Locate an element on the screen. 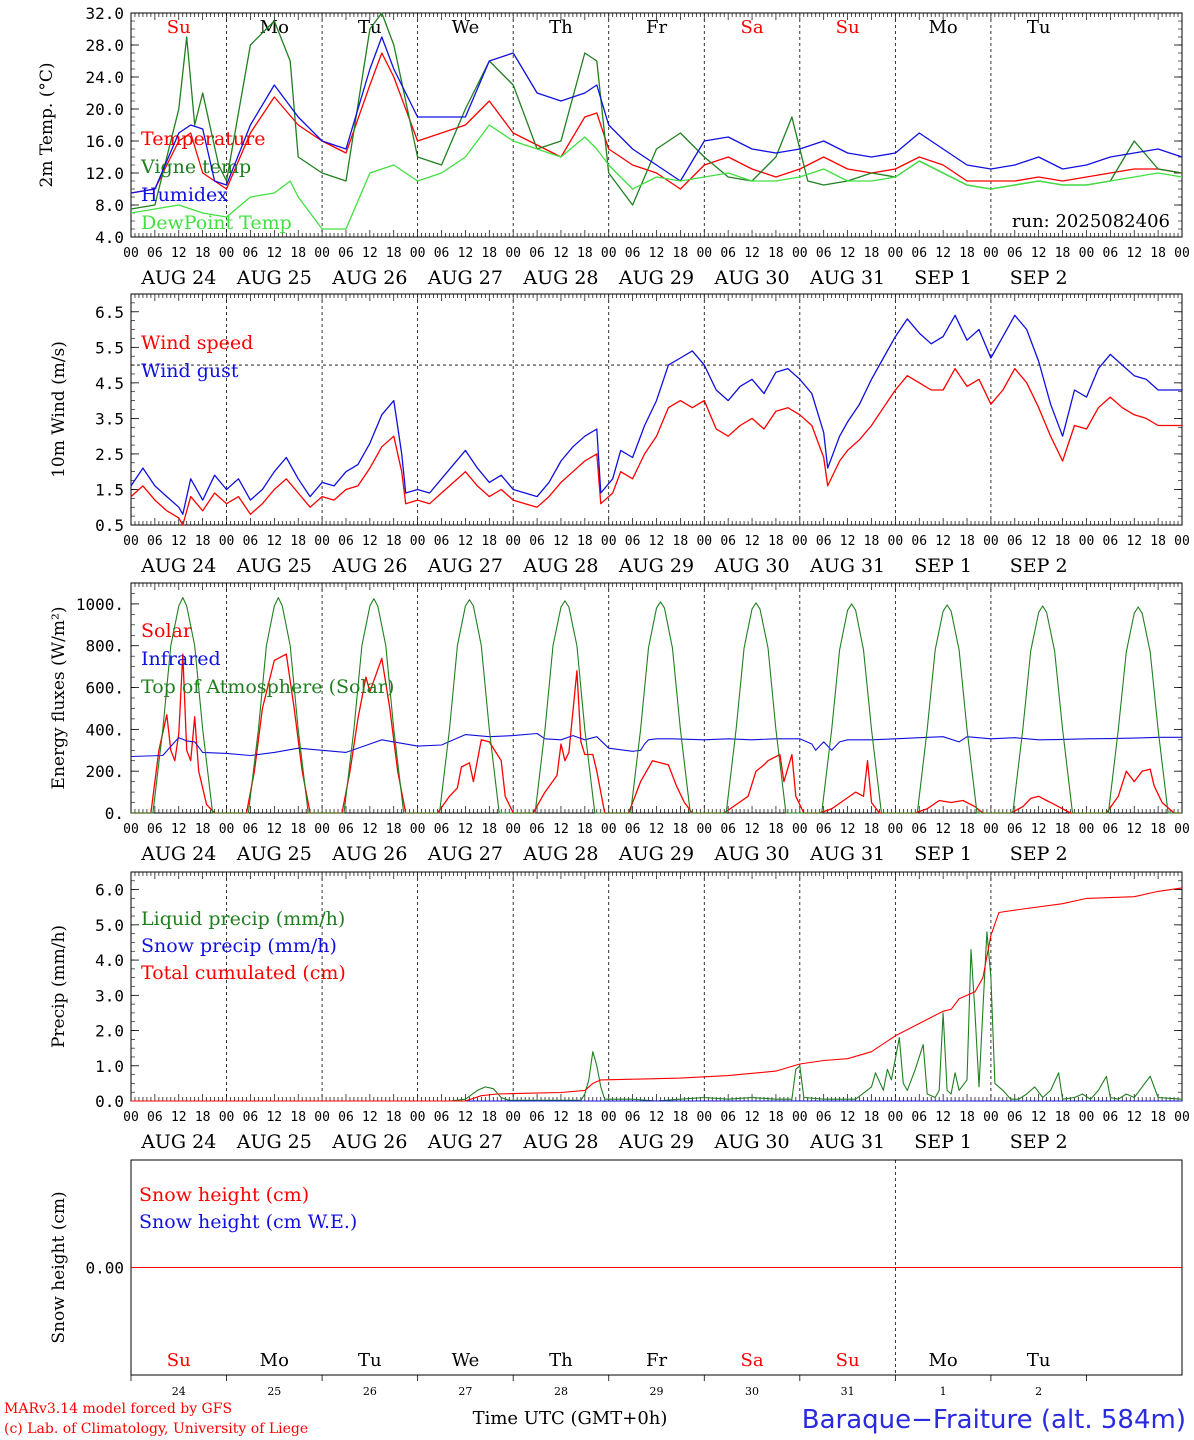 The height and width of the screenshot is (1440, 1194). legend-entry: Snow height (cm W.E.) is located at coordinates (248, 1222).